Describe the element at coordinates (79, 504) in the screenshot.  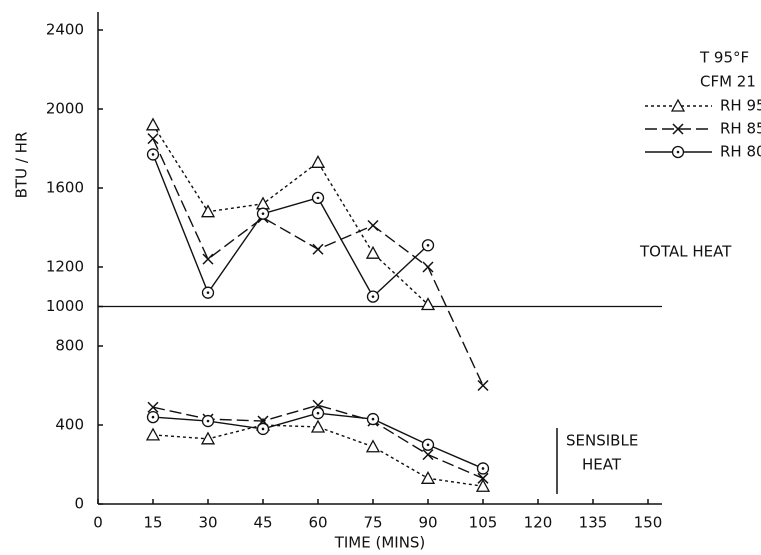
I see `y-tick-label: 0` at that location.